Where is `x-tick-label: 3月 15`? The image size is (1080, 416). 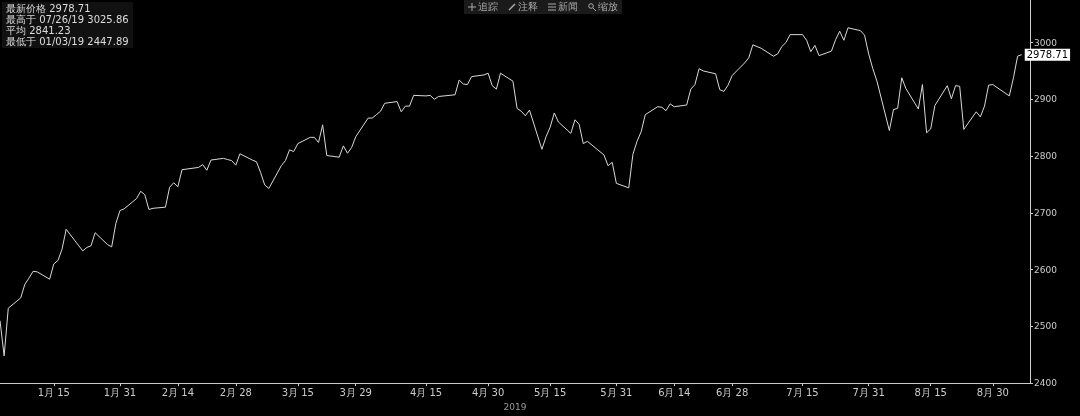
x-tick-label: 3月 15 is located at coordinates (297, 392).